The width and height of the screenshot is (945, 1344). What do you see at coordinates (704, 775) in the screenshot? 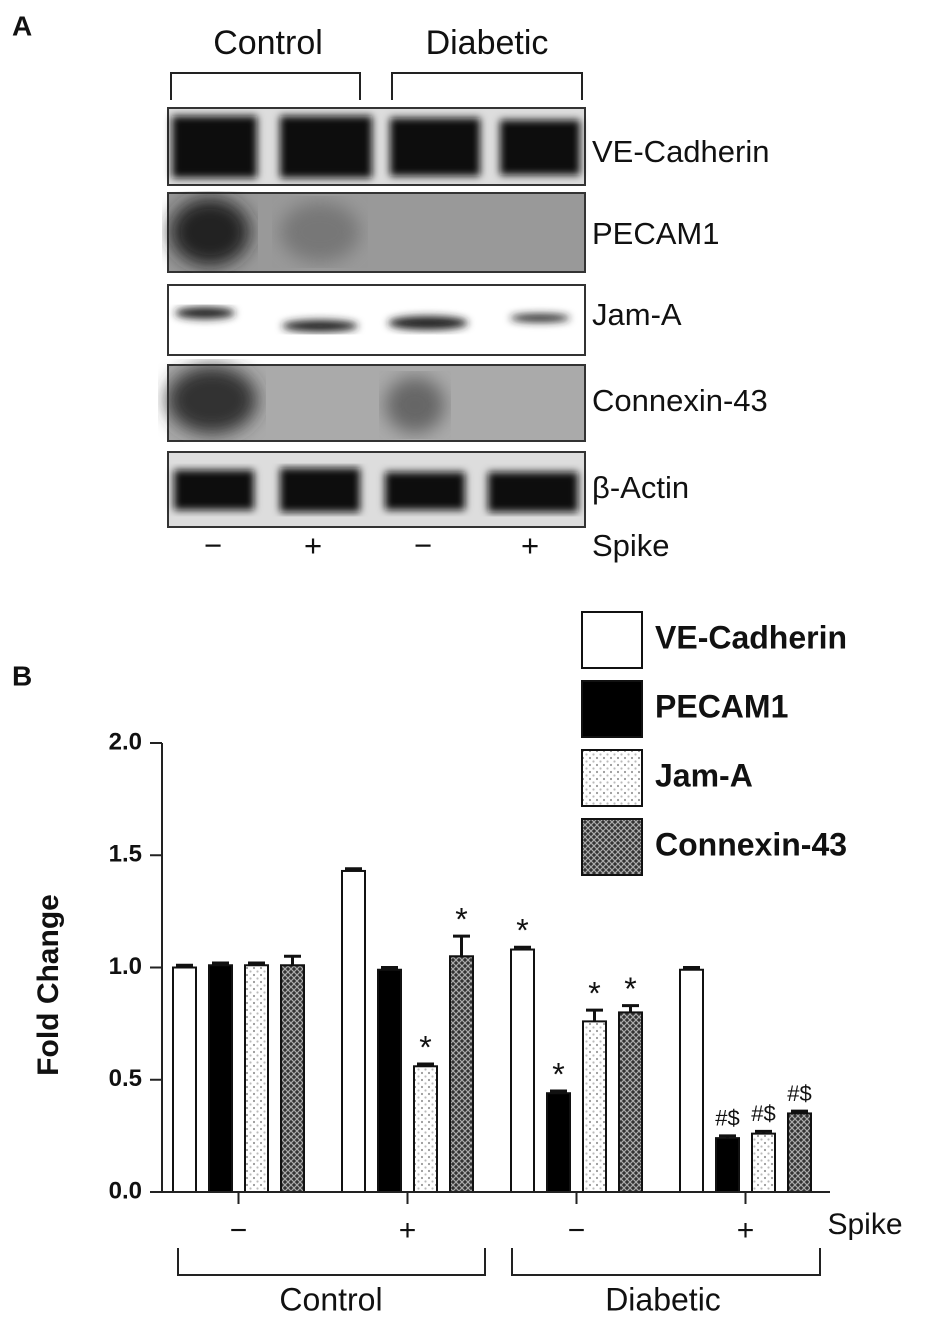
I see `legend-label: Jam-A` at bounding box center [704, 775].